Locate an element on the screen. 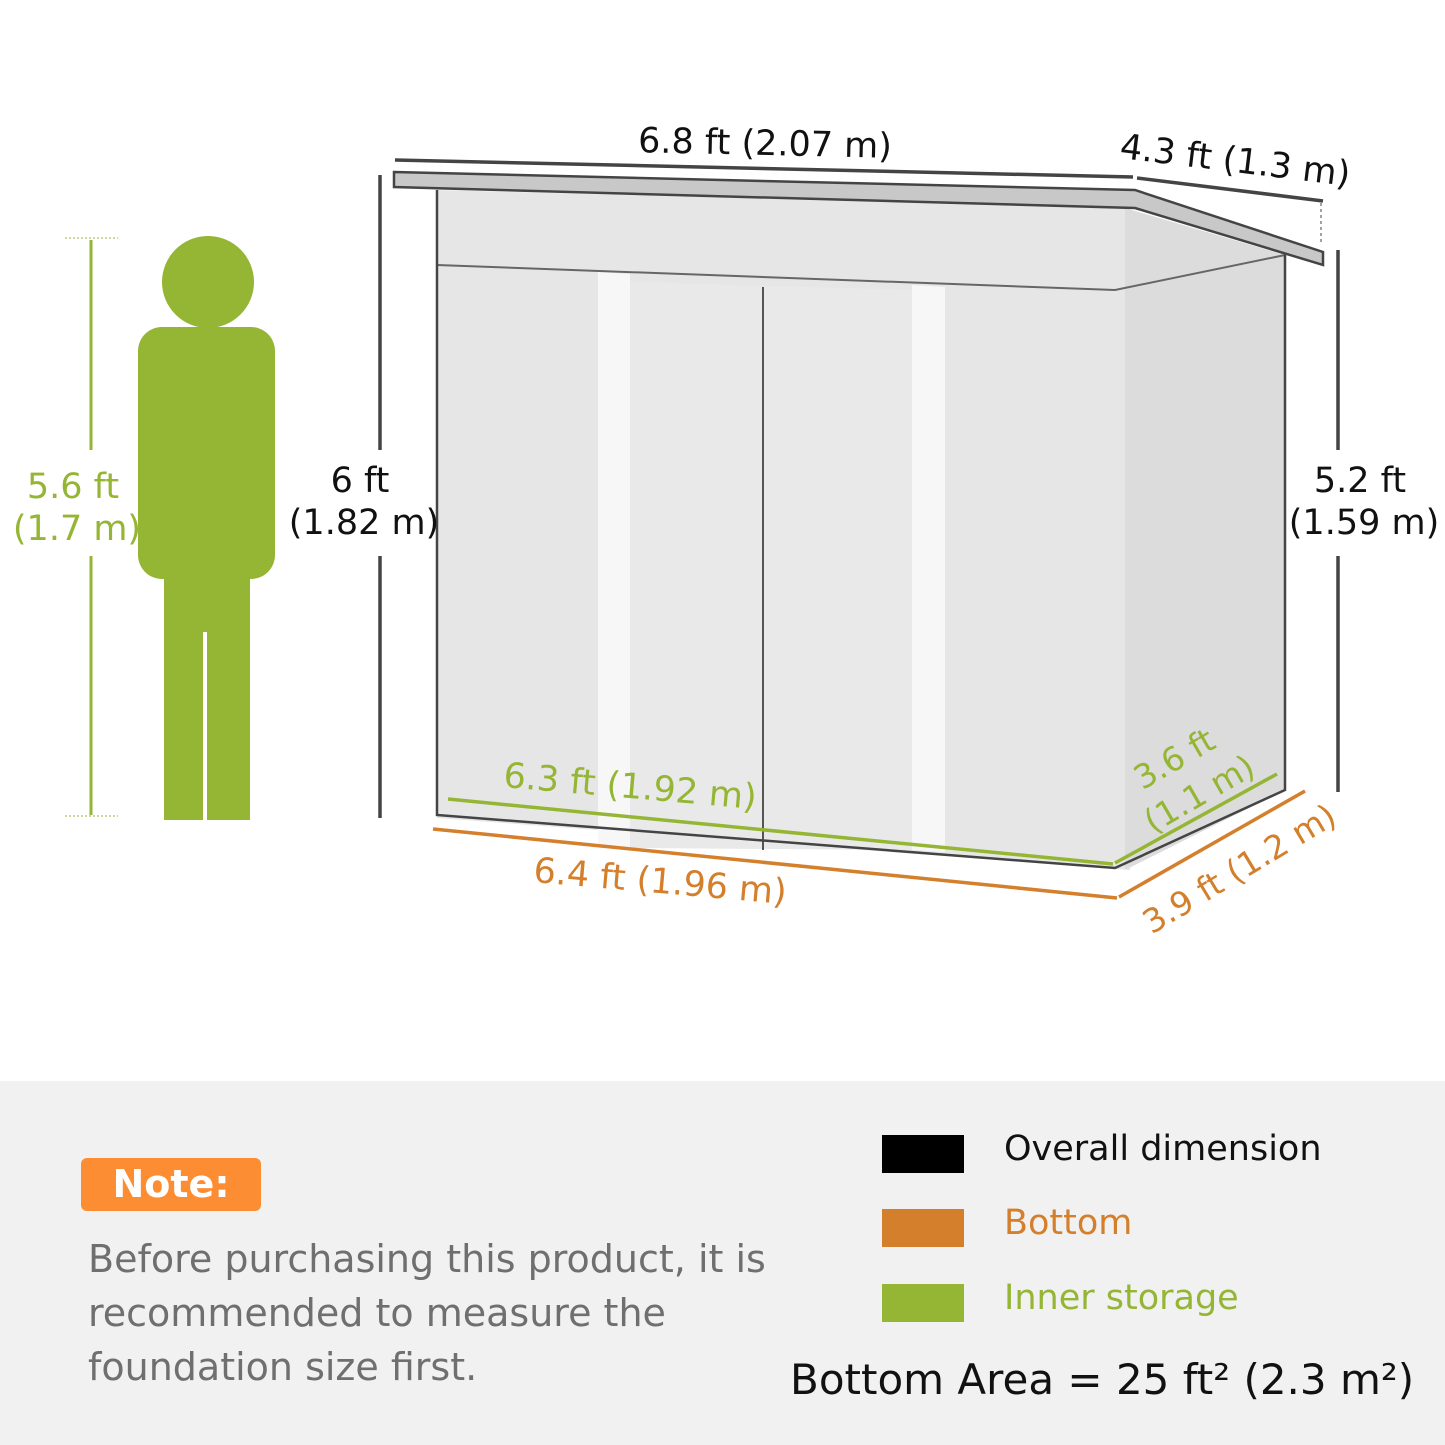 This screenshot has height=1445, width=1445. person-silhouette is located at coordinates (206, 528).